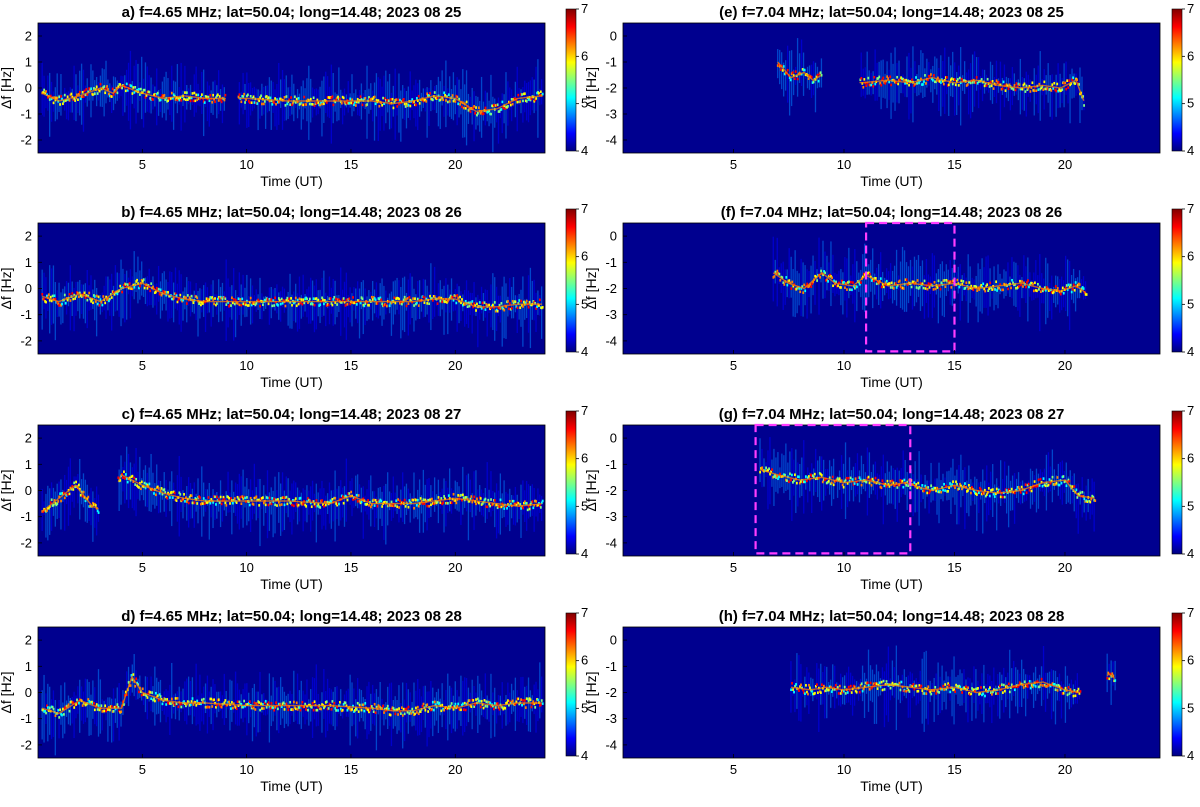 This screenshot has height=807, width=1200. Describe the element at coordinates (611, 516) in the screenshot. I see `y-tick-label: -3` at that location.